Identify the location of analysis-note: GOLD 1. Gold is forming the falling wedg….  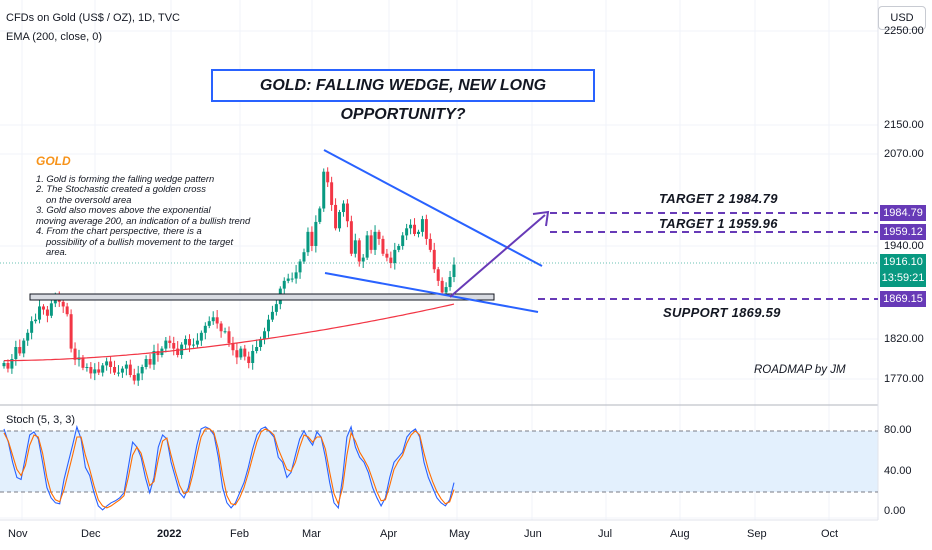
(143, 206).